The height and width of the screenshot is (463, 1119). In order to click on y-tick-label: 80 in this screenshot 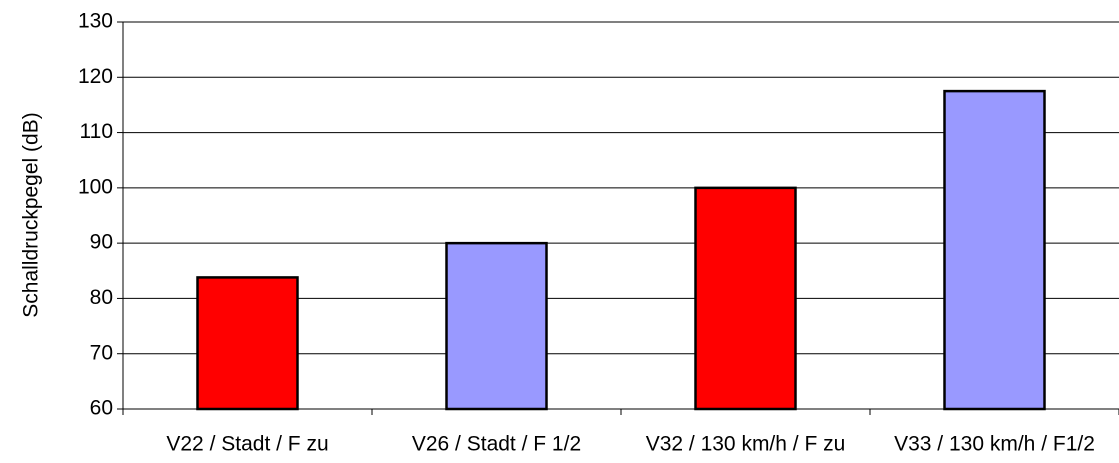, I will do `click(101, 297)`.